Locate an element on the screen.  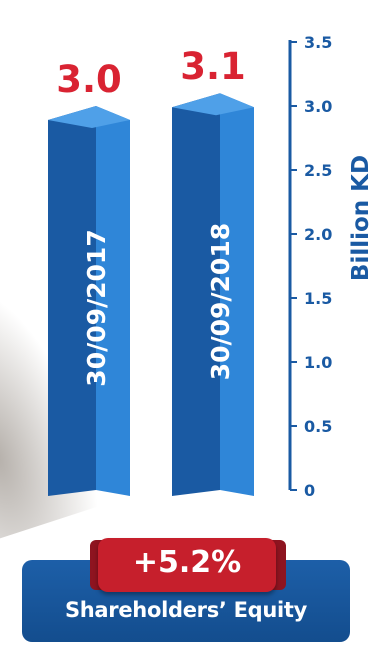
y-axis-ticks: 0 0.5 1.0 1.5 2.0 2.5 3.0 3.5 is located at coordinates (311, 266).